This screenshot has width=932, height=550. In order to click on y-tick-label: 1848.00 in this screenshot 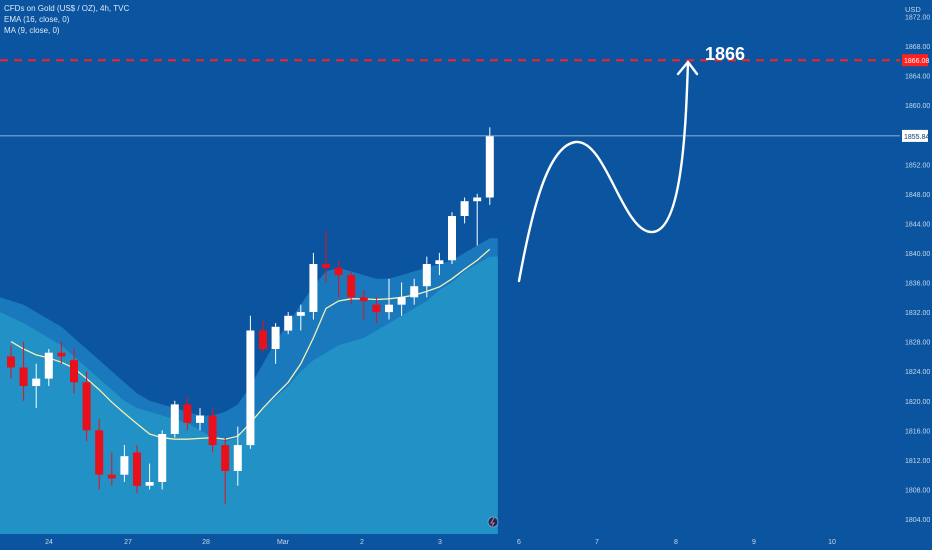, I will do `click(917, 195)`.